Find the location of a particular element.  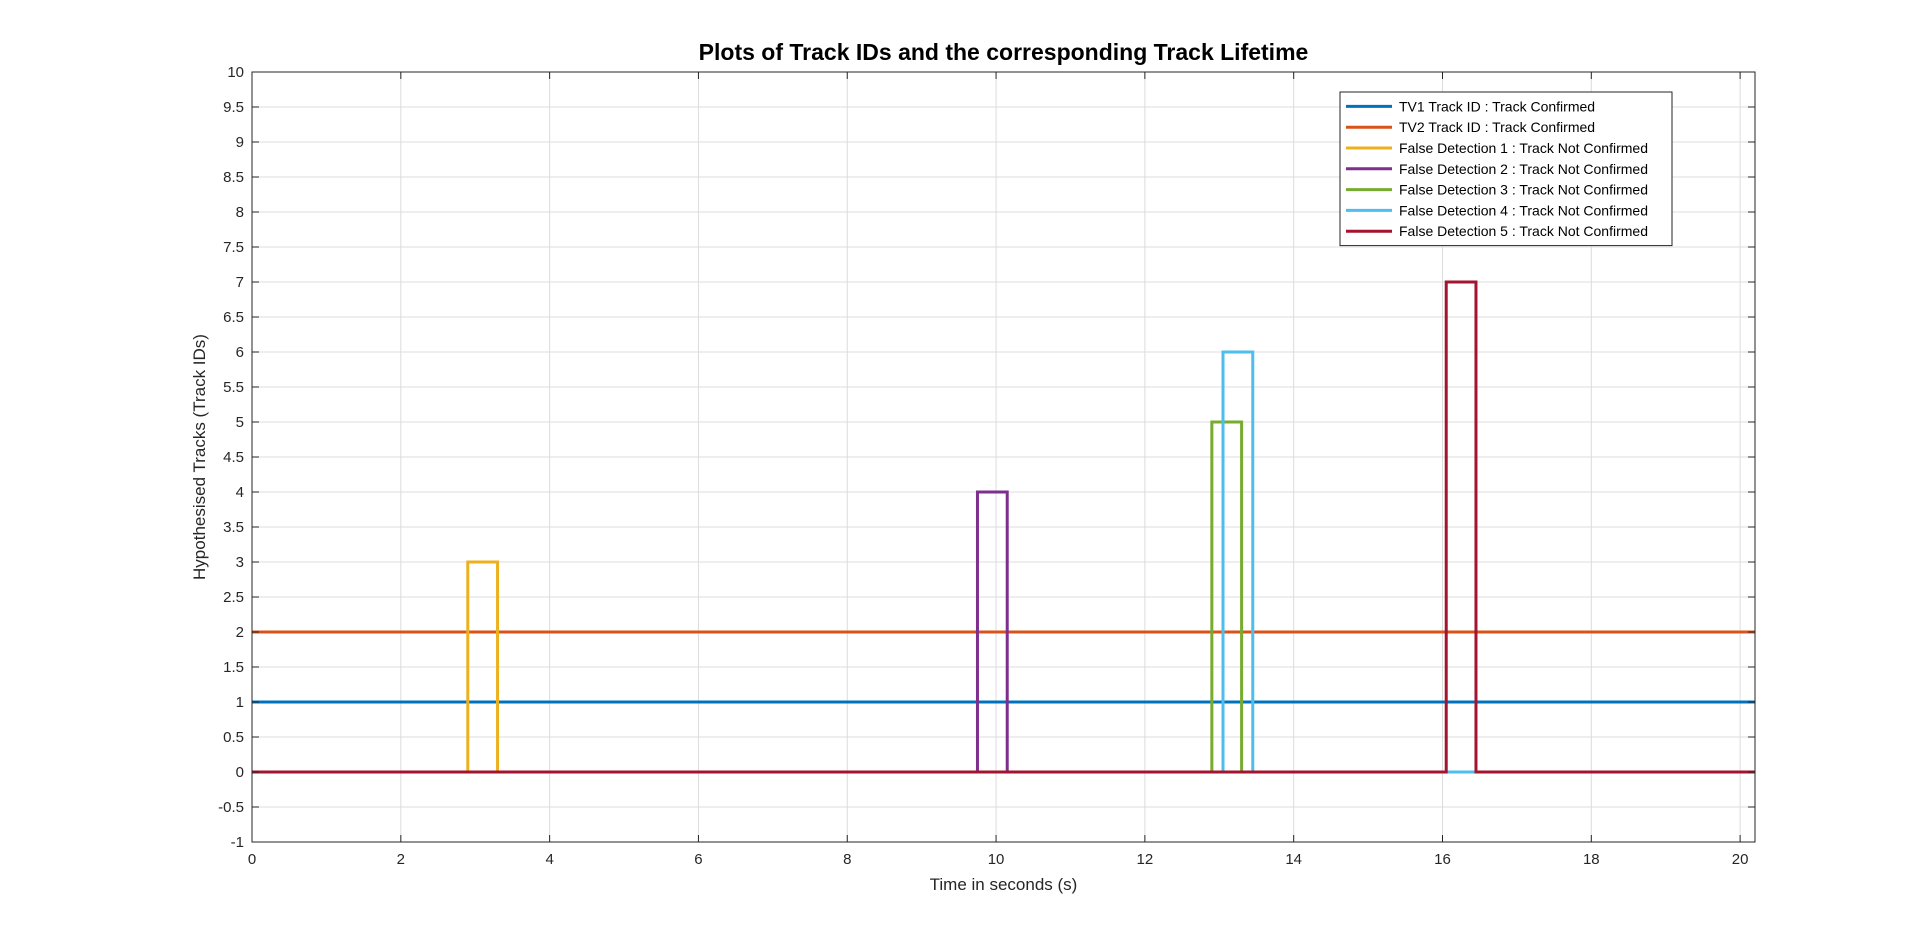

x-tick-label: 0 is located at coordinates (252, 859).